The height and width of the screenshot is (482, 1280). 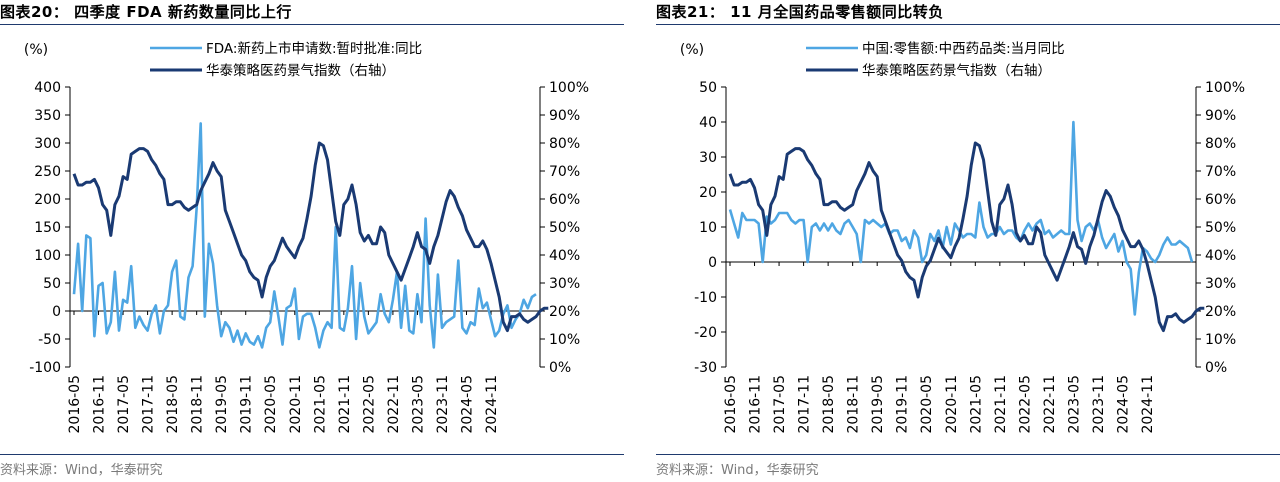 I want to click on chart-title: 图表20： 四季度 FDA 新药数量同比上行, so click(x=146, y=12).